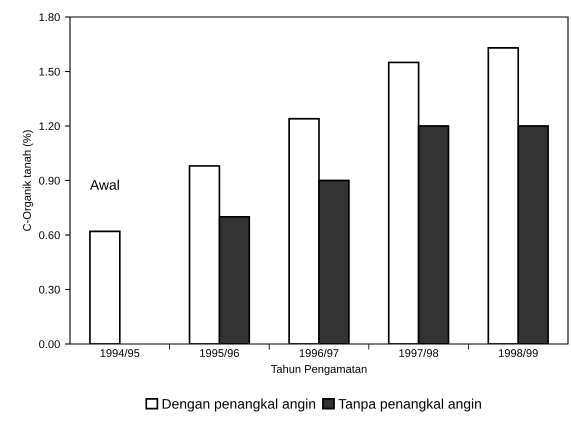 The height and width of the screenshot is (424, 571). I want to click on y-tick-label: 1.20, so click(50, 126).